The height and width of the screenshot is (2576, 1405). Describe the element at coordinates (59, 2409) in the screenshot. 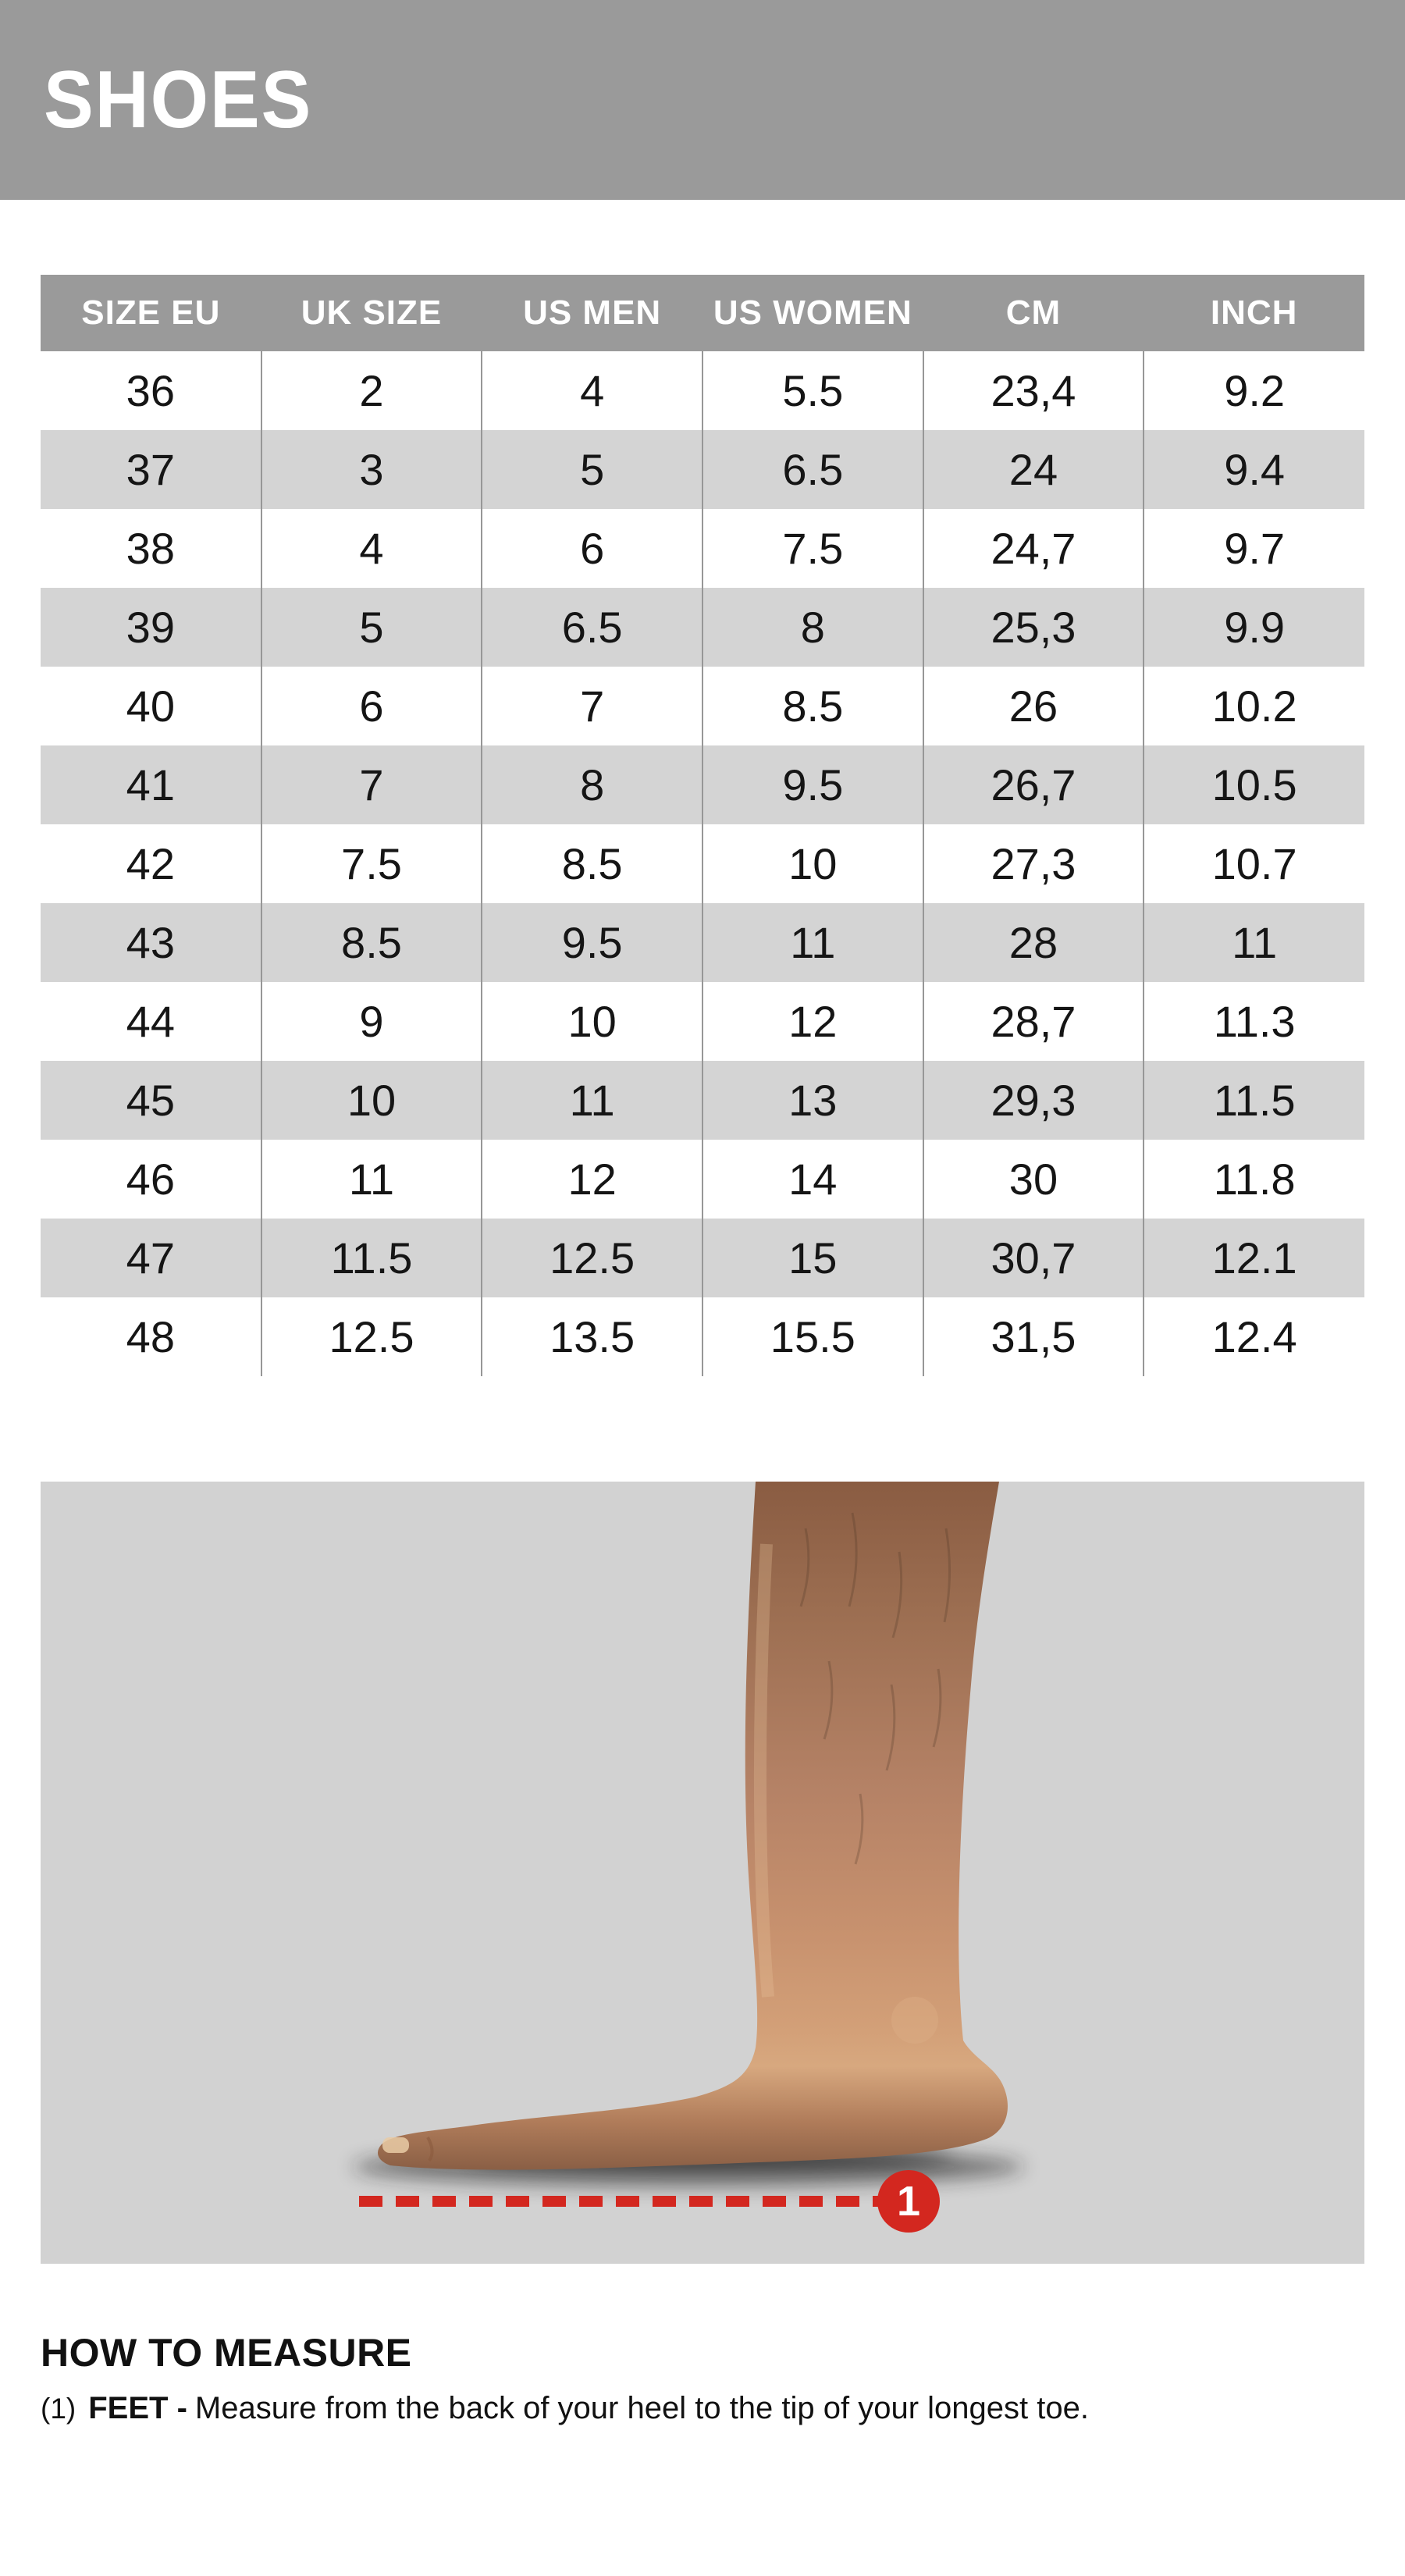

I see `item-number: (1)` at that location.